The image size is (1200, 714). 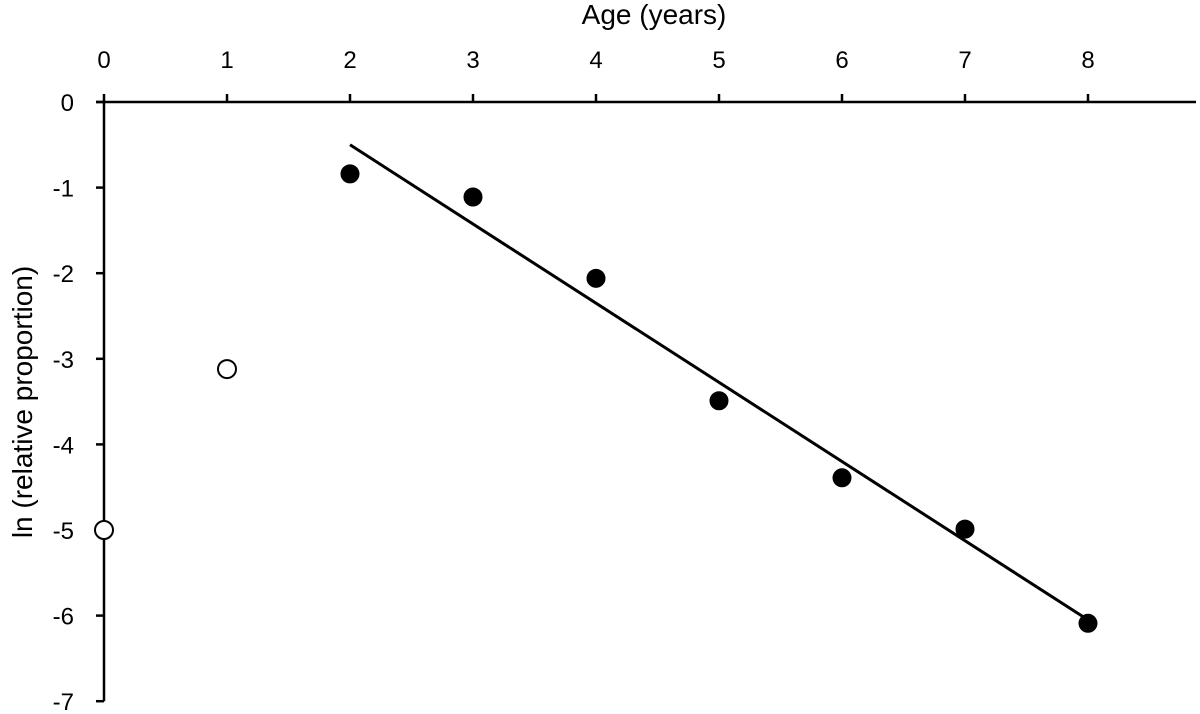 I want to click on y-tick-label: -3, so click(x=63, y=360).